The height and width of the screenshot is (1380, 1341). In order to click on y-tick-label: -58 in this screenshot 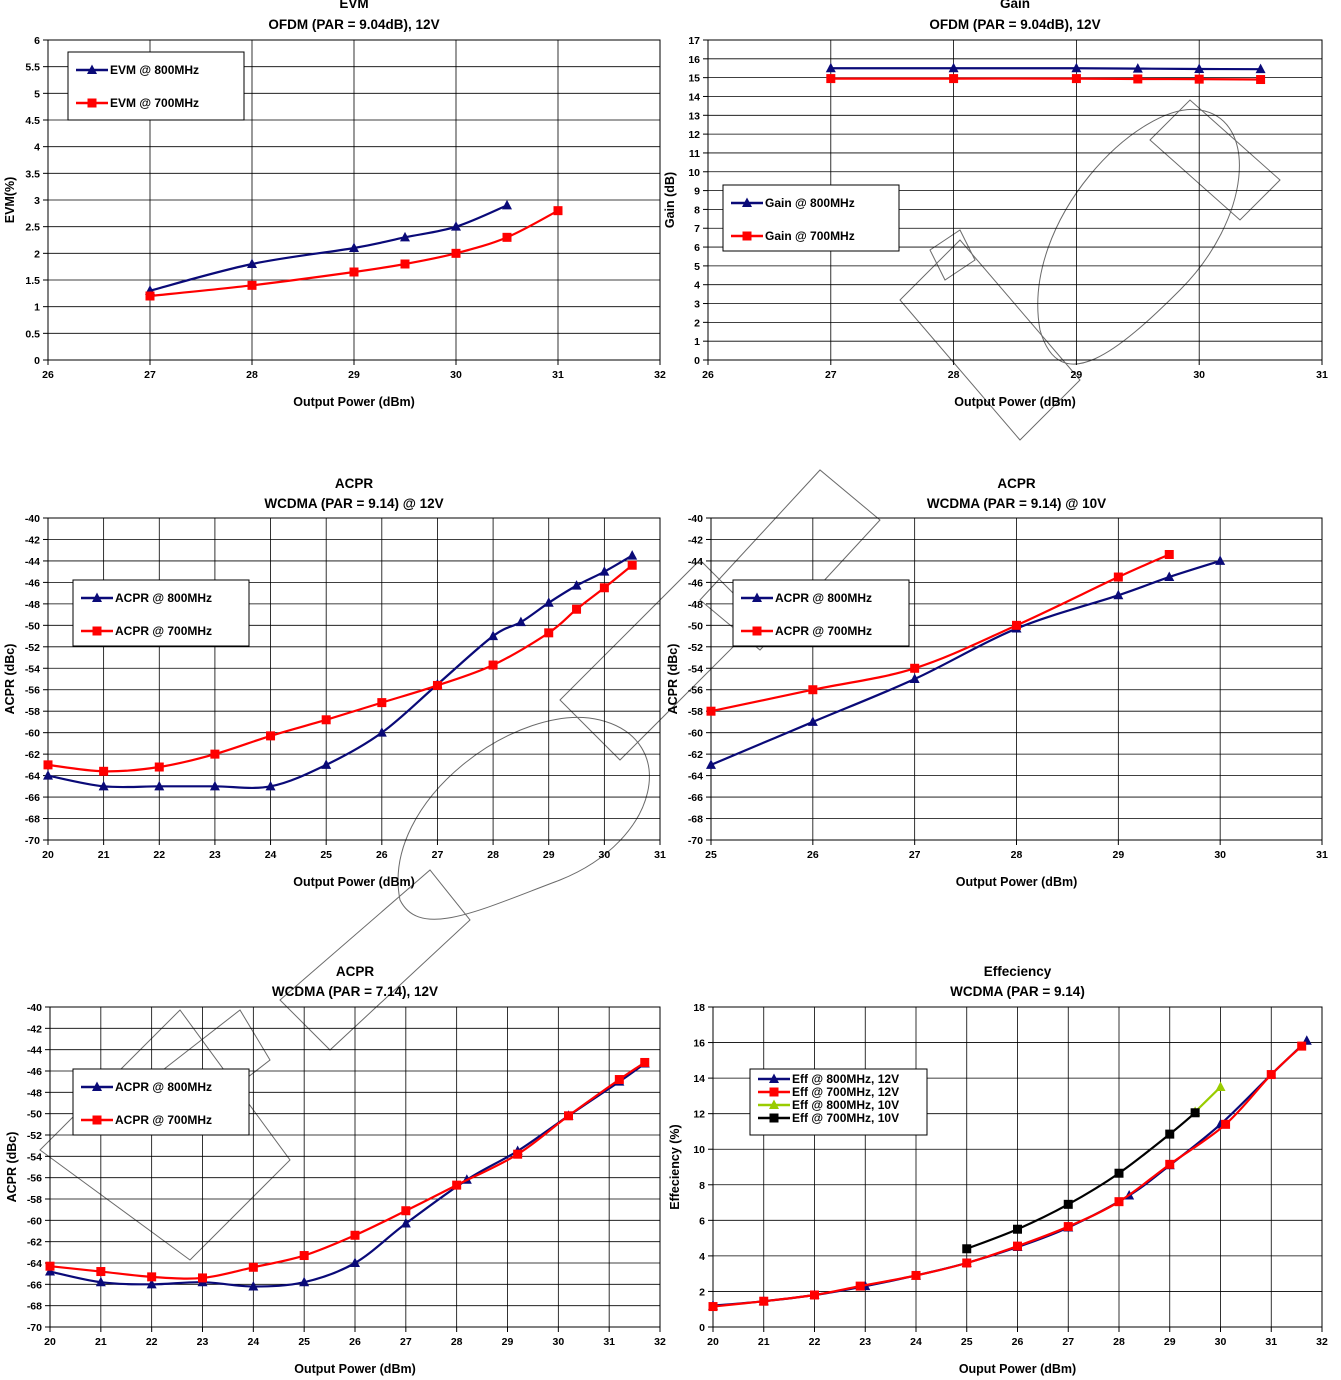, I will do `click(32, 712)`.